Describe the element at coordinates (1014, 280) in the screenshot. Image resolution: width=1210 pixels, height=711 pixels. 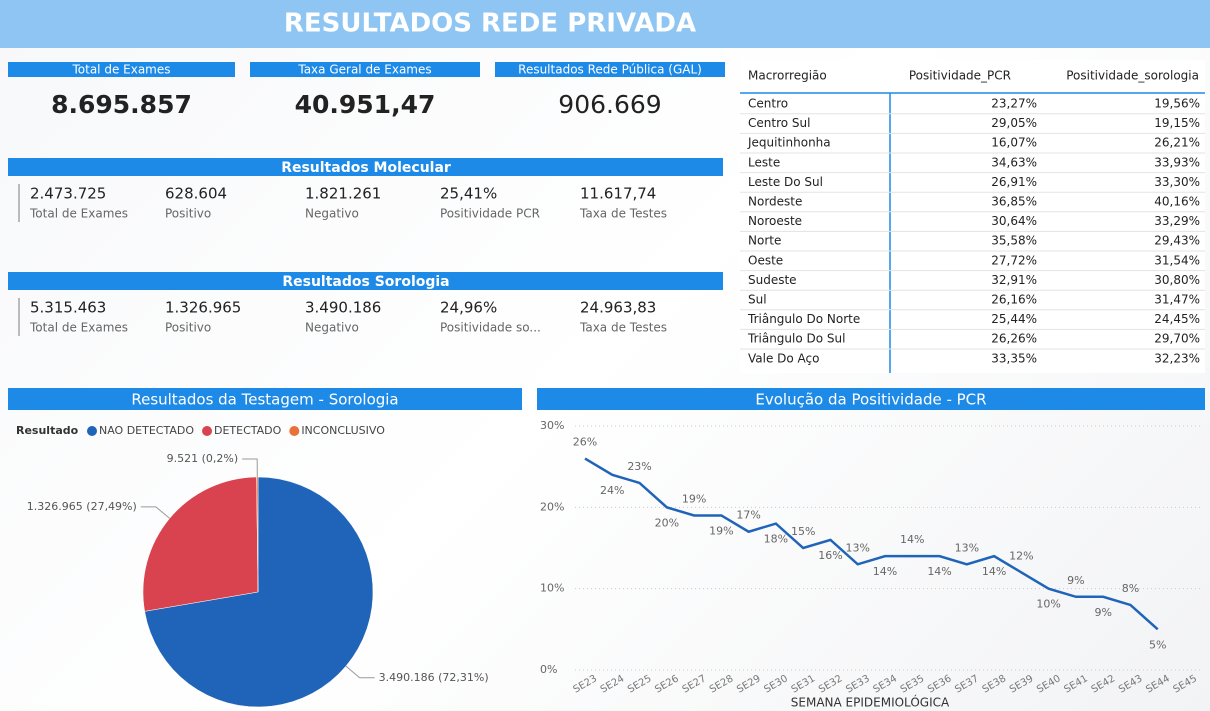
I see `table-cell: 32,91%` at that location.